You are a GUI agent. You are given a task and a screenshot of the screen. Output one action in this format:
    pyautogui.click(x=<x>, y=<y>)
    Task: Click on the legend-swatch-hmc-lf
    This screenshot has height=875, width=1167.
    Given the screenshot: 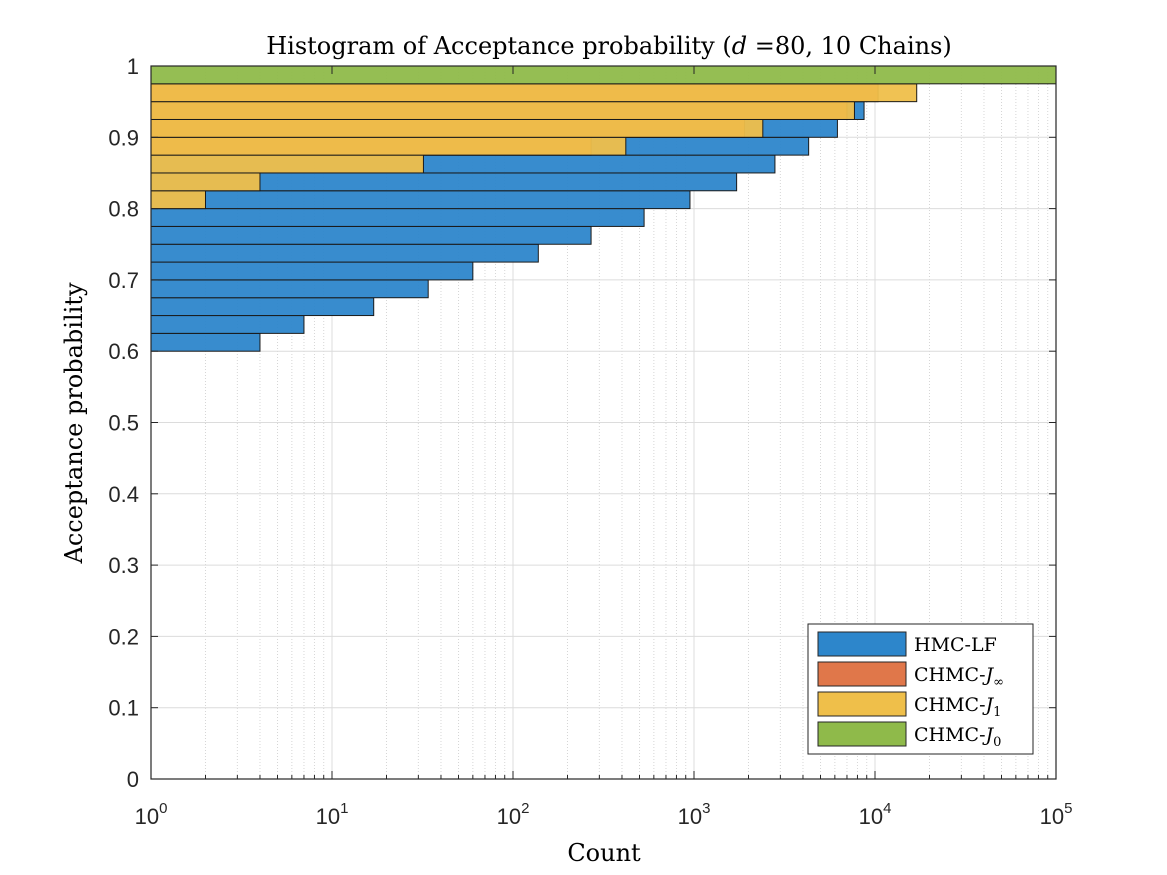 What is the action you would take?
    pyautogui.click(x=862, y=644)
    